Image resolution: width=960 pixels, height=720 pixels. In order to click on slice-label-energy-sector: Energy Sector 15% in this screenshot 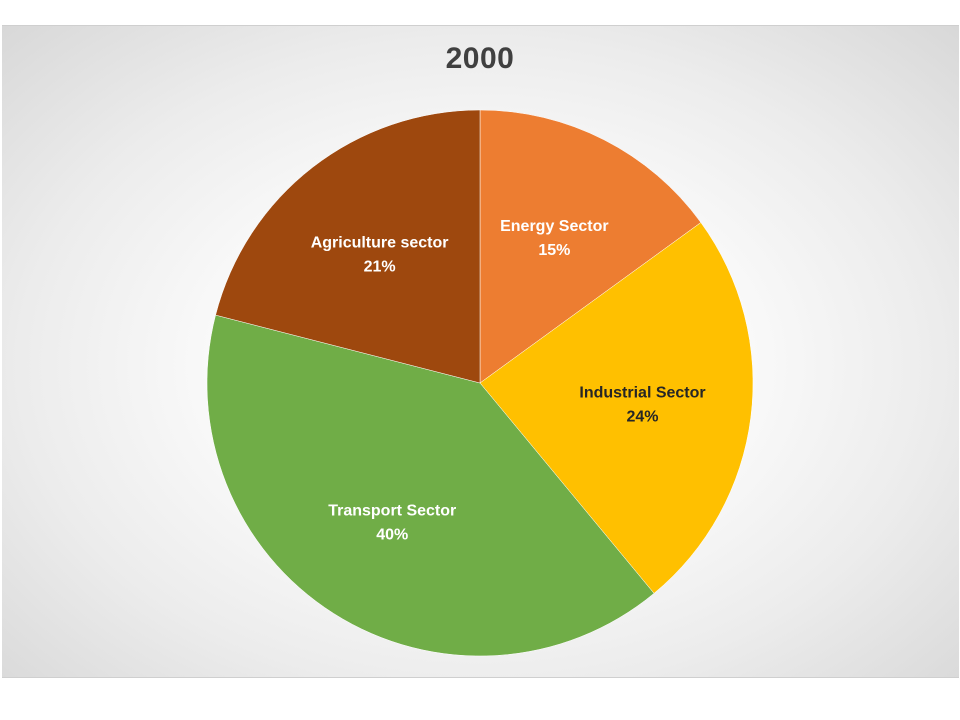, I will do `click(554, 238)`.